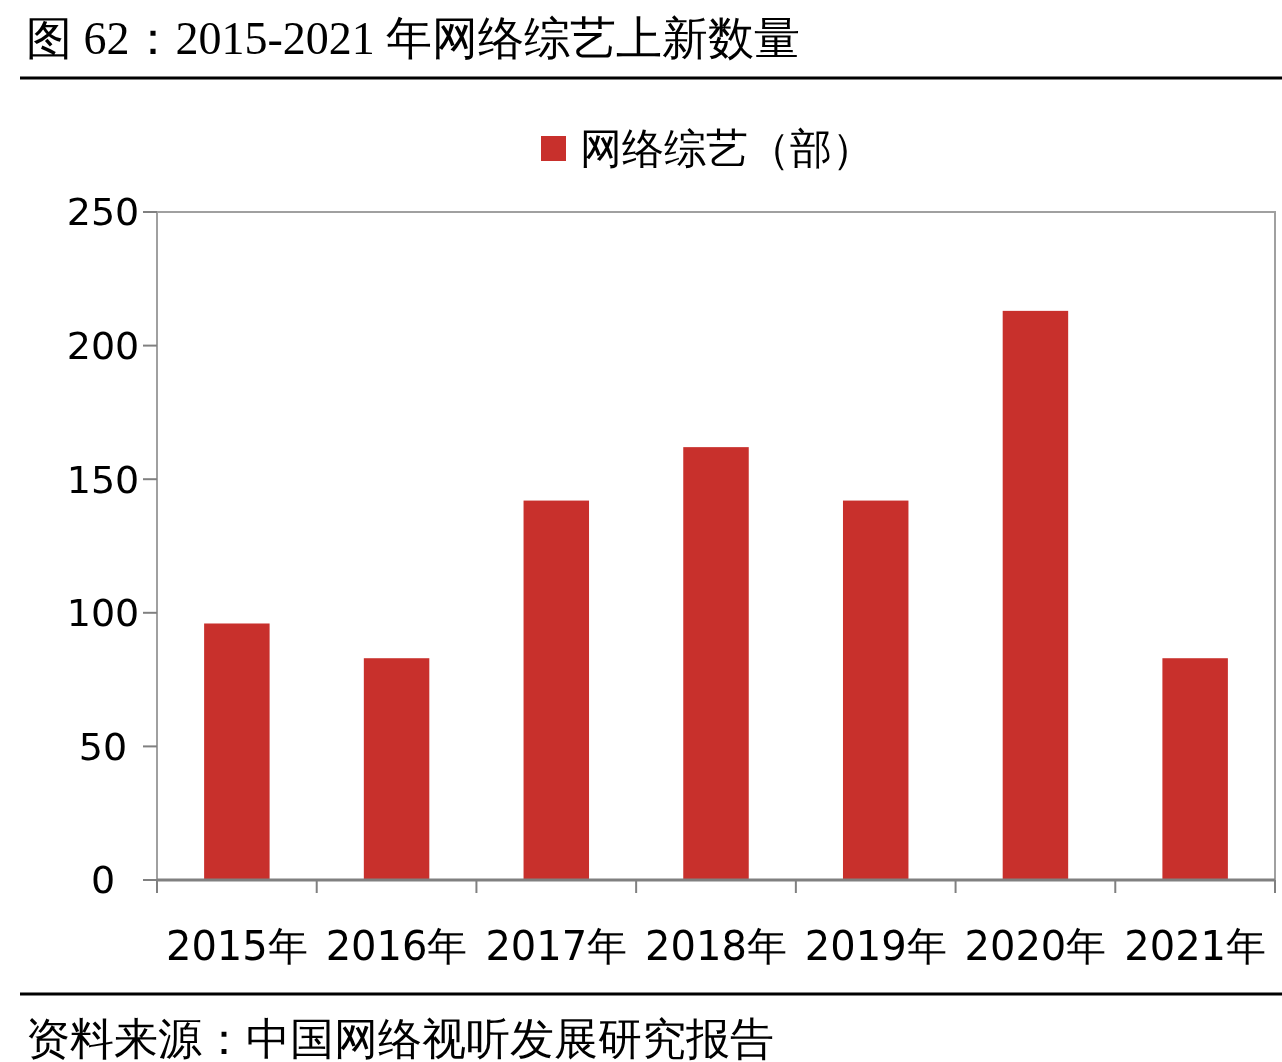 This screenshot has width=1282, height=1062. Describe the element at coordinates (103, 212) in the screenshot. I see `y-tick-label: 250` at that location.